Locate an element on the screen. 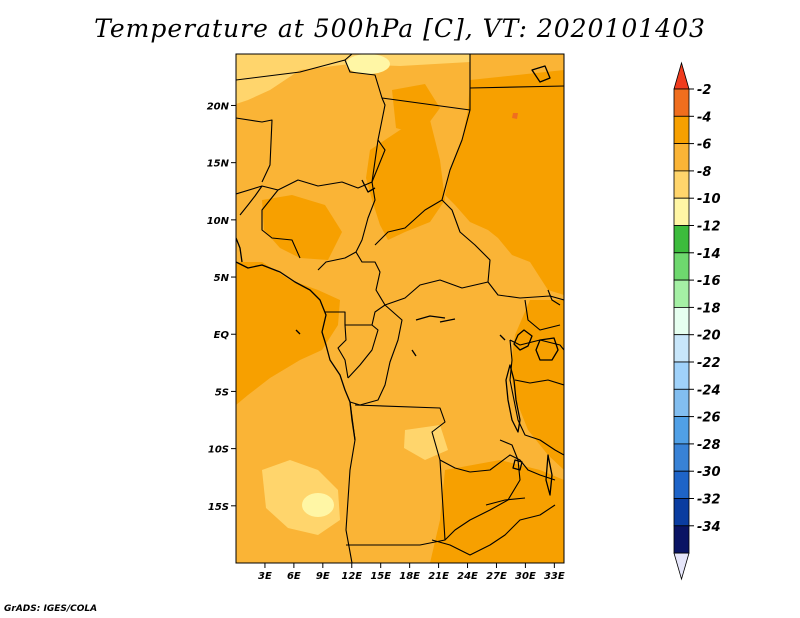  x-tick-label: 18E is located at coordinates (409, 576).